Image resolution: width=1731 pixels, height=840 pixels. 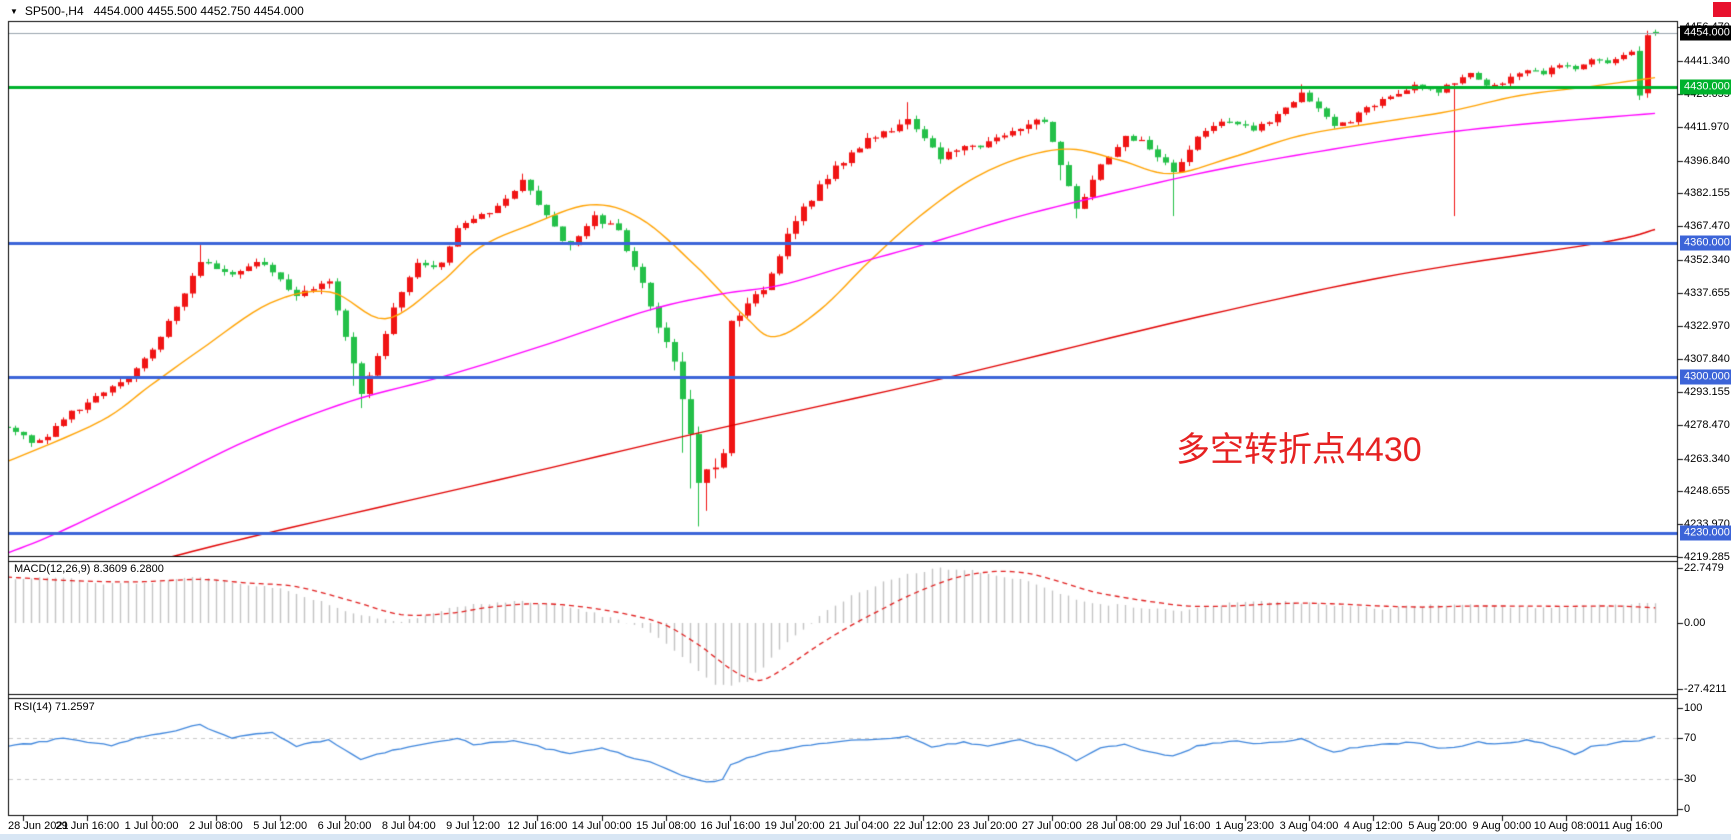 I want to click on time-axis-label: 29 Jun 16:00, so click(x=87, y=826).